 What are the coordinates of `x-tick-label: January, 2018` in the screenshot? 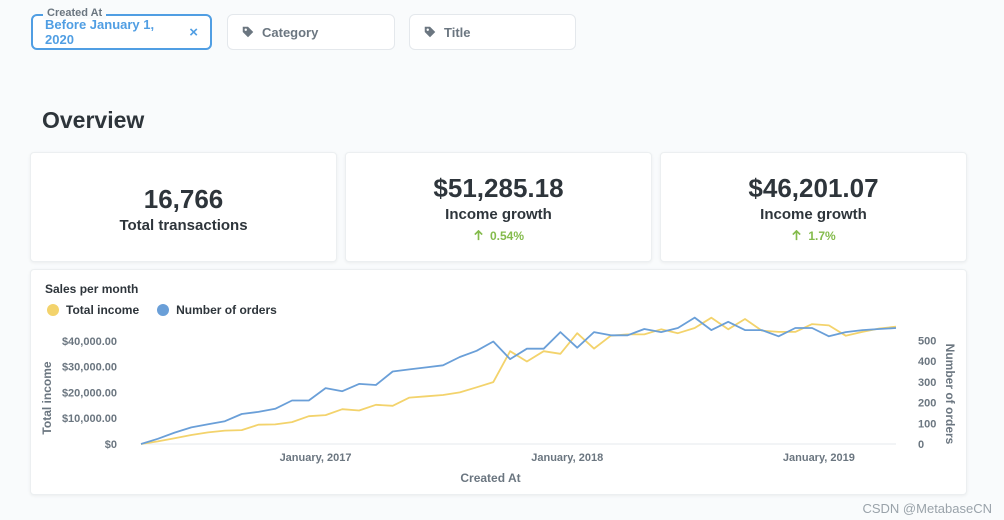 It's located at (567, 458).